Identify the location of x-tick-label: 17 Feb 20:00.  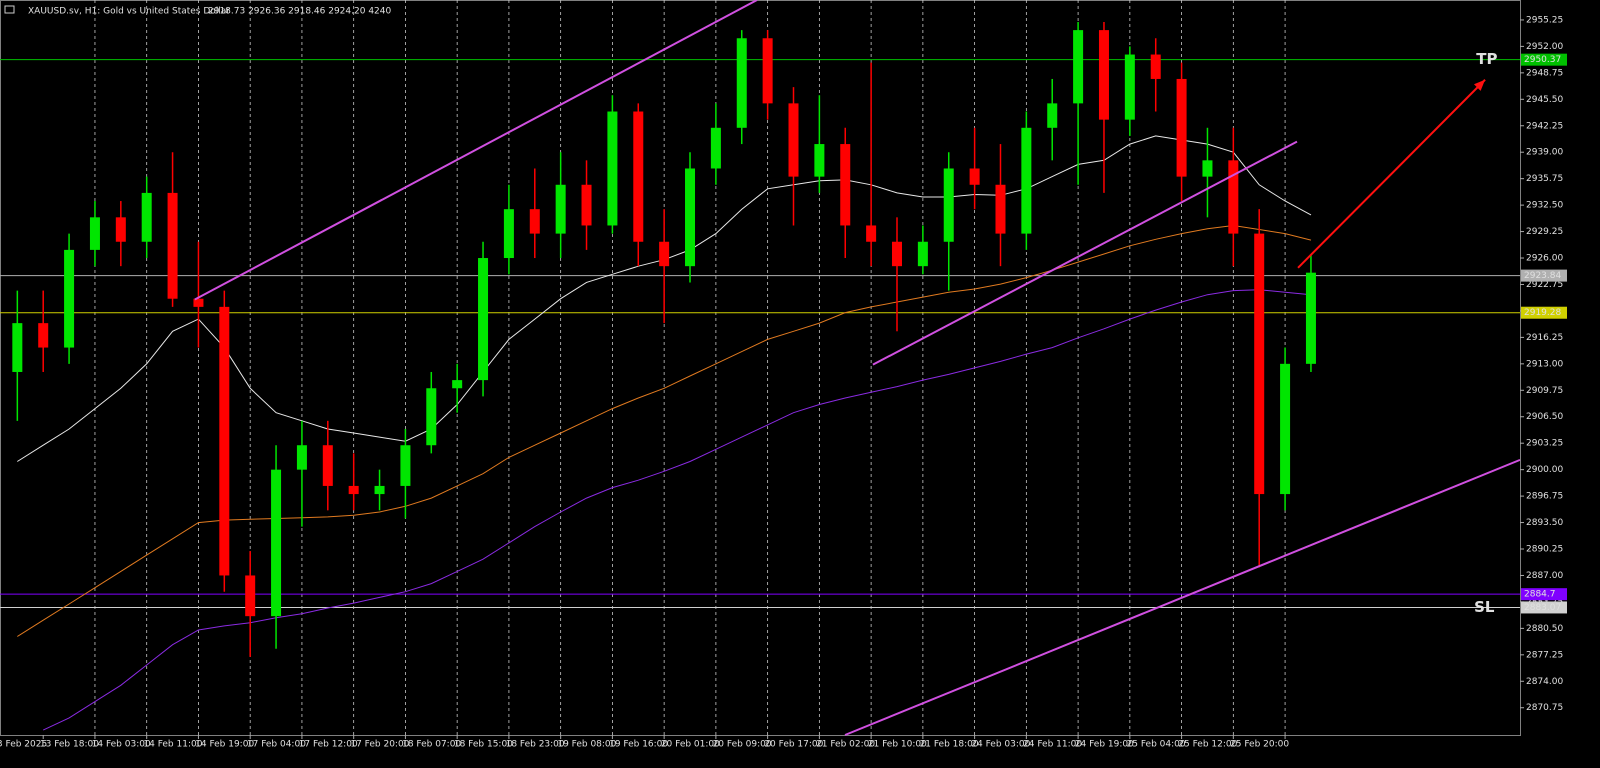
(379, 745).